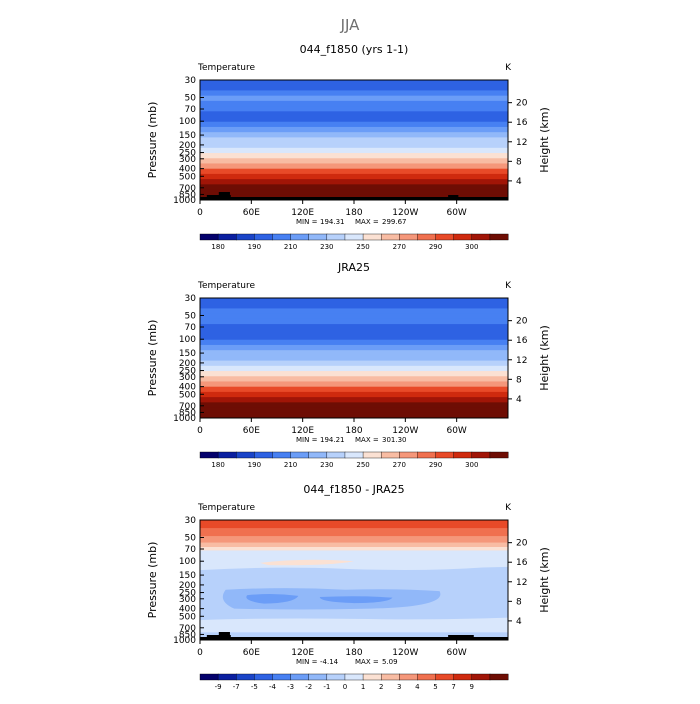 Image resolution: width=700 pixels, height=704 pixels. What do you see at coordinates (187, 378) in the screenshot?
I see `pressure-tick-label: 300` at bounding box center [187, 378].